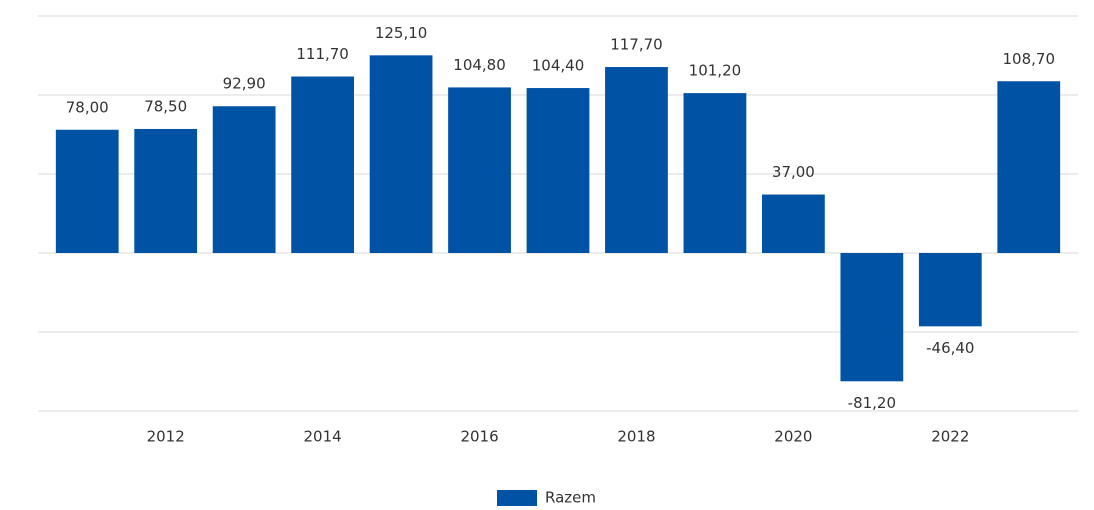  I want to click on legend-label: Razem, so click(570, 498).